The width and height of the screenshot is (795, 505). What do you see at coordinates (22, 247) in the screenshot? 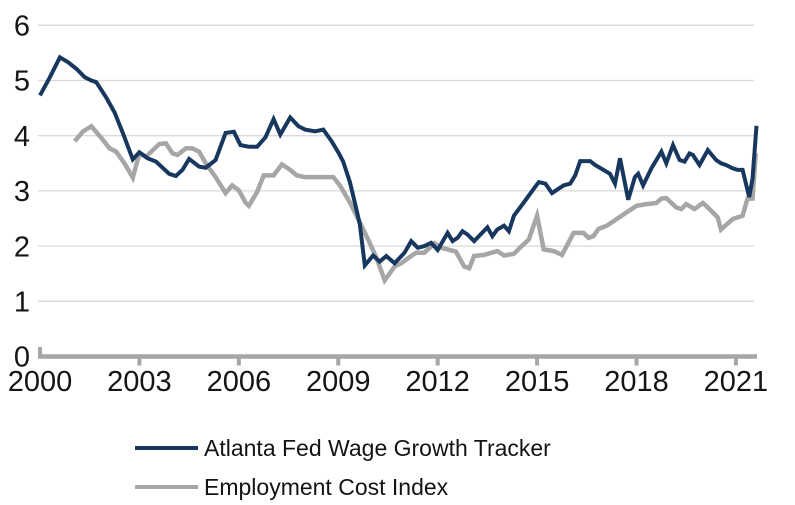
I see `y-axis-label-2: 2` at bounding box center [22, 247].